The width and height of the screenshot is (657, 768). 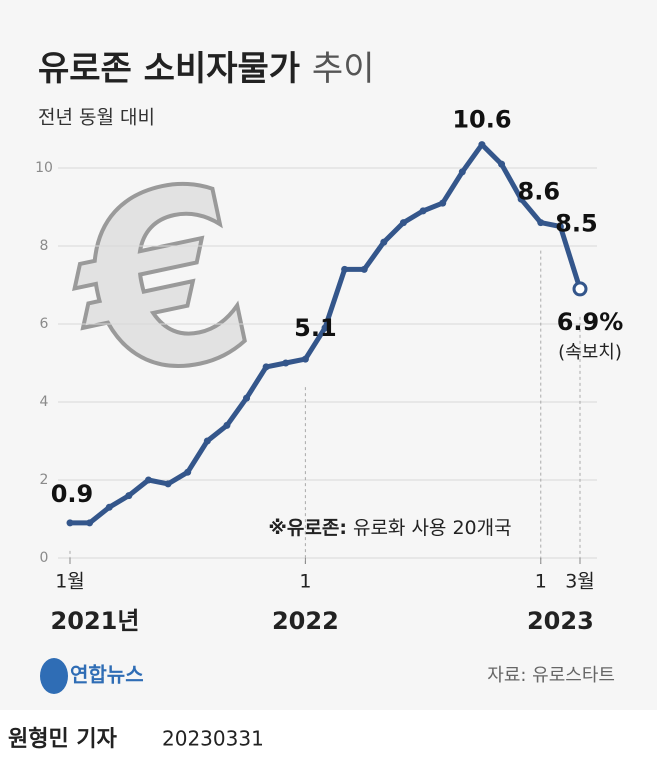 What do you see at coordinates (70, 582) in the screenshot?
I see `x-tick-label: 1월` at bounding box center [70, 582].